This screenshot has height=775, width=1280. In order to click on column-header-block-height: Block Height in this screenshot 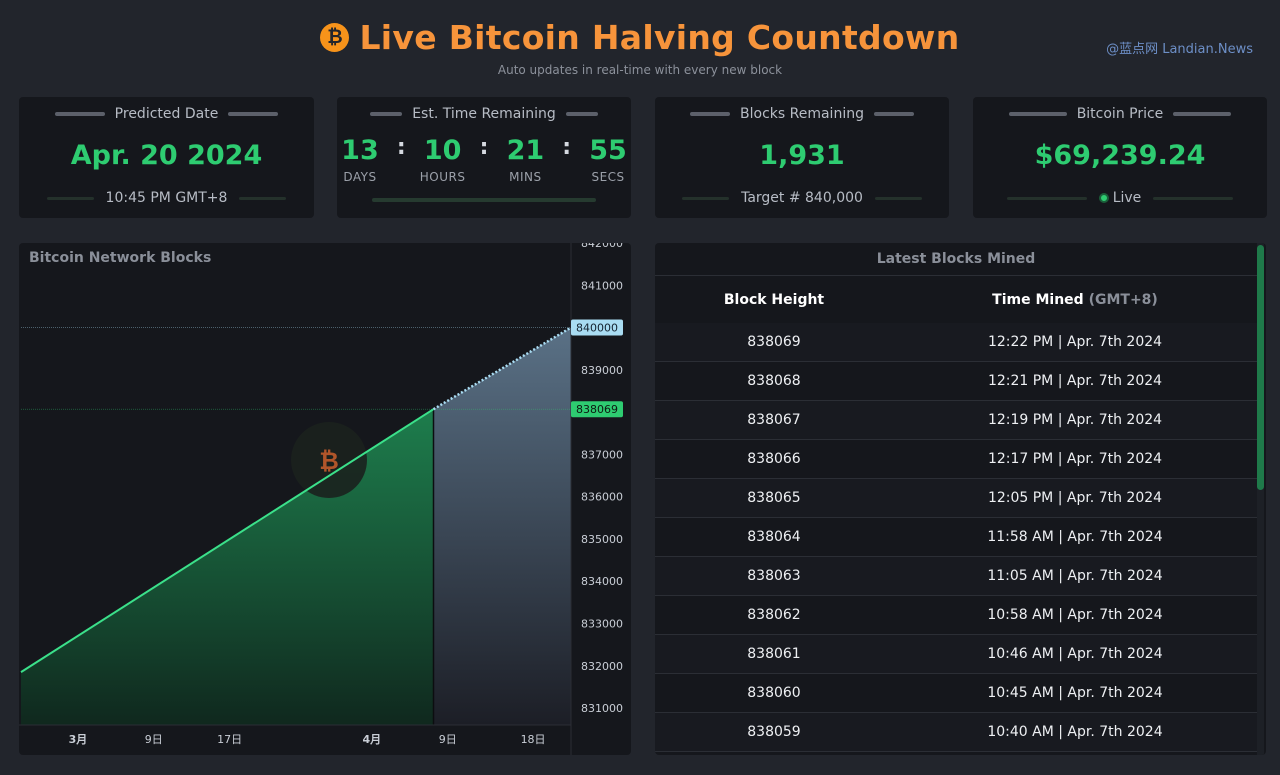, I will do `click(774, 299)`.